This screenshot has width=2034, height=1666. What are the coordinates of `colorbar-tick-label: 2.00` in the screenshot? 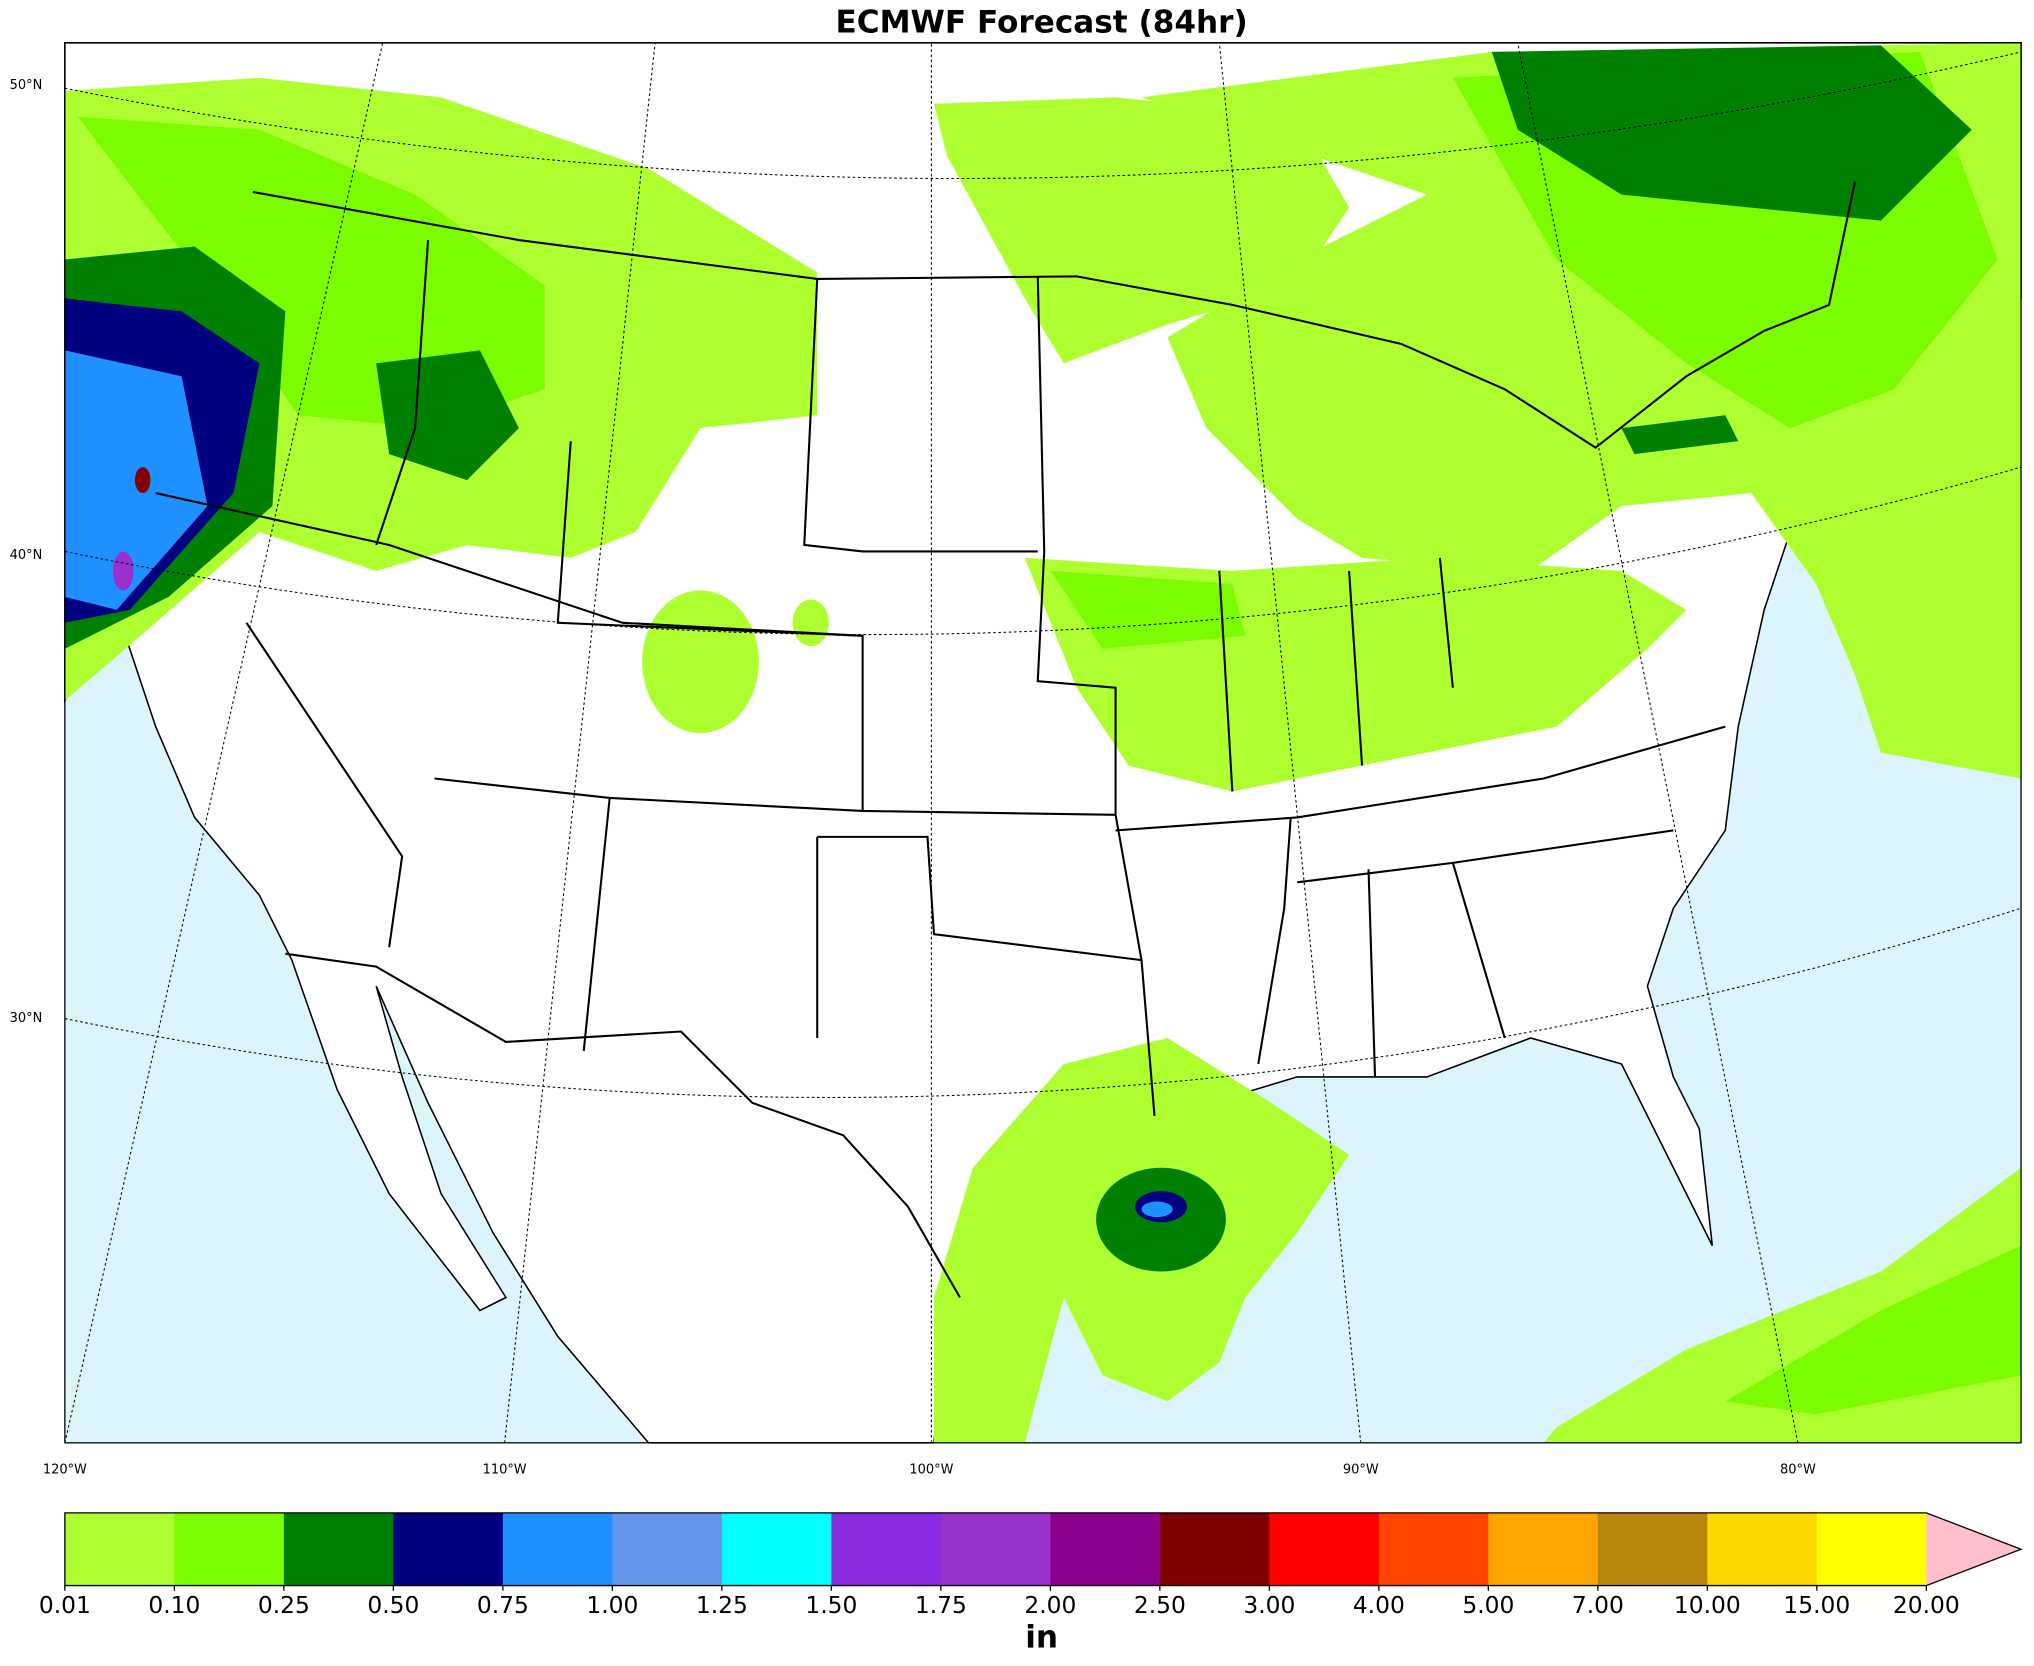 It's located at (1050, 1605).